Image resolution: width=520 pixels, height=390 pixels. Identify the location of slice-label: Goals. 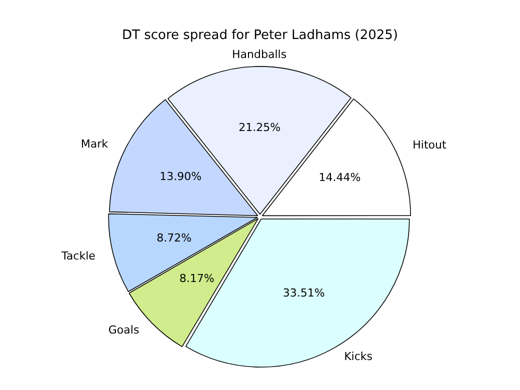
(124, 329).